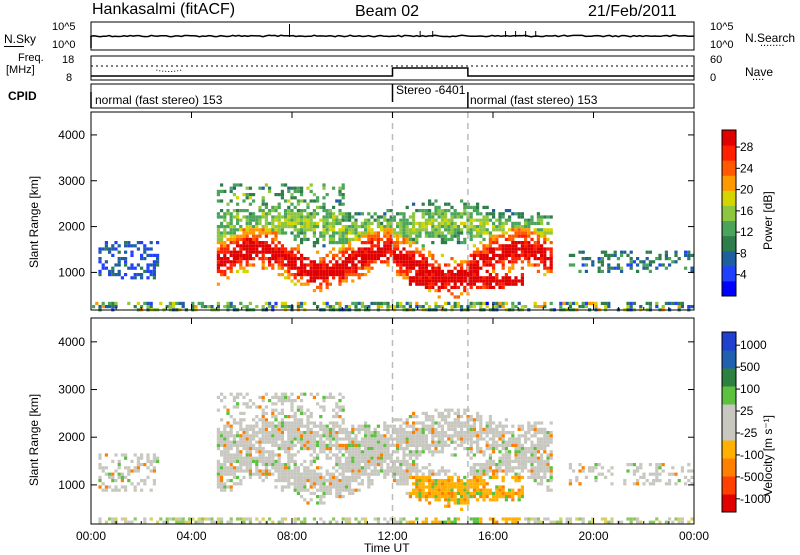 This screenshot has width=800, height=555. What do you see at coordinates (22, 96) in the screenshot?
I see `cpid-label: CPID` at bounding box center [22, 96].